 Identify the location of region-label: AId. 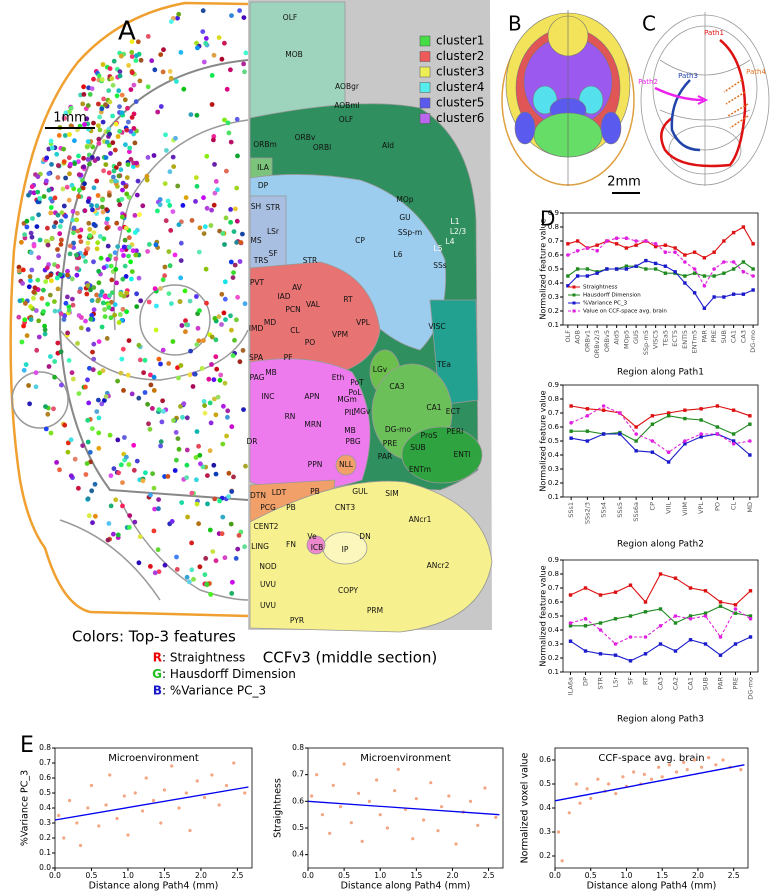
(388, 145).